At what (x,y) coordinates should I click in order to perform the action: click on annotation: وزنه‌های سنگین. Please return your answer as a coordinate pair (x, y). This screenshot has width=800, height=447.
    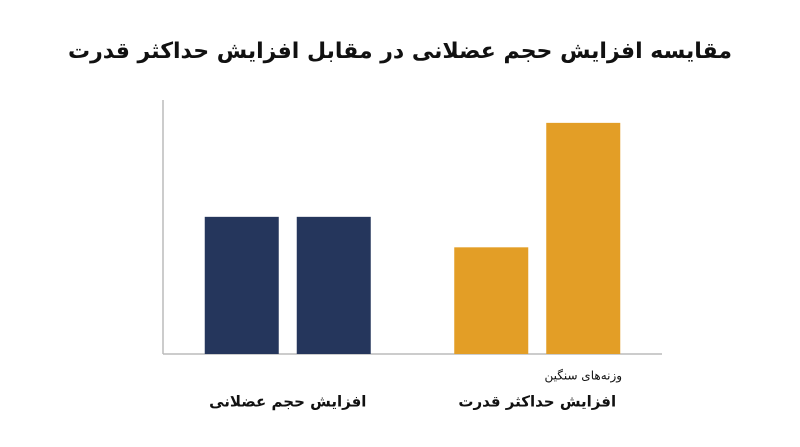
    Looking at the image, I should click on (583, 376).